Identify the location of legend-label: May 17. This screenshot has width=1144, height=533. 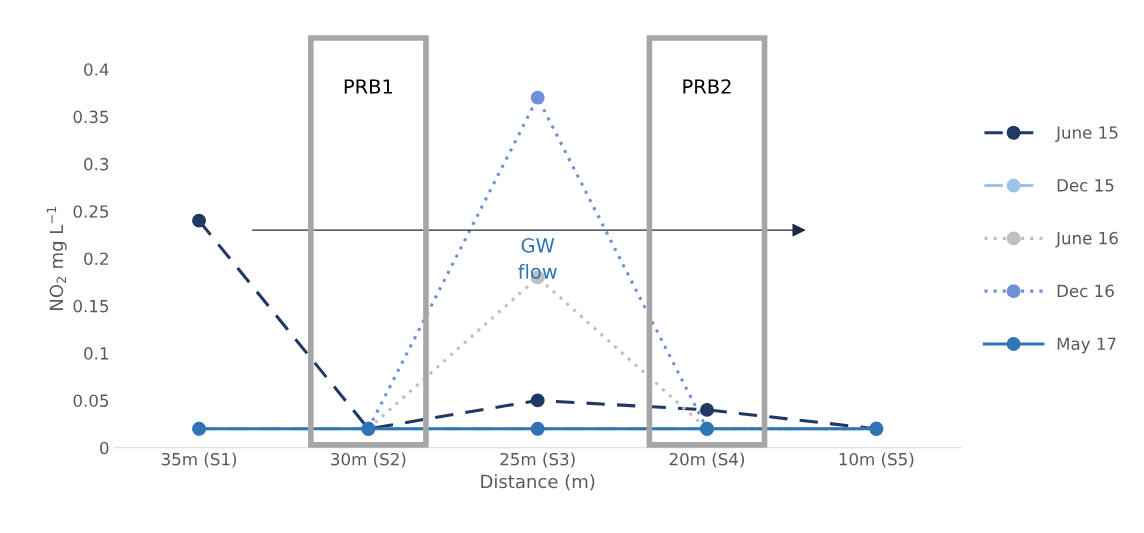
(1086, 345).